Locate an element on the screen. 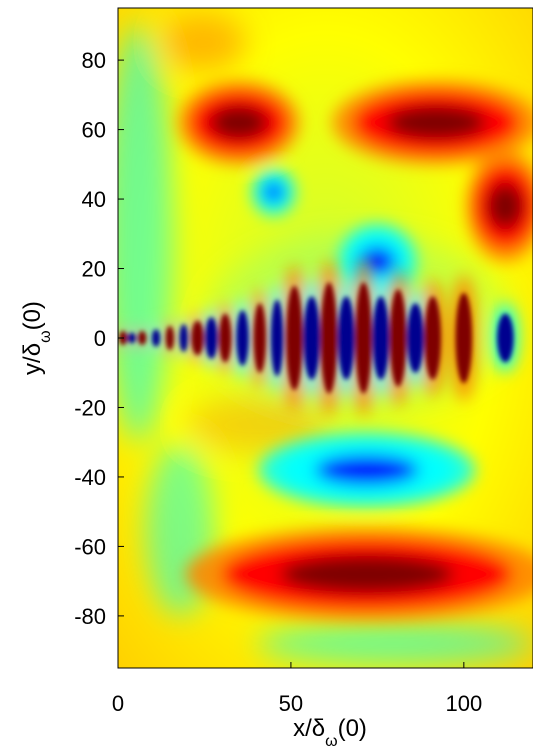  wash-top-orange is located at coordinates (204, 42).